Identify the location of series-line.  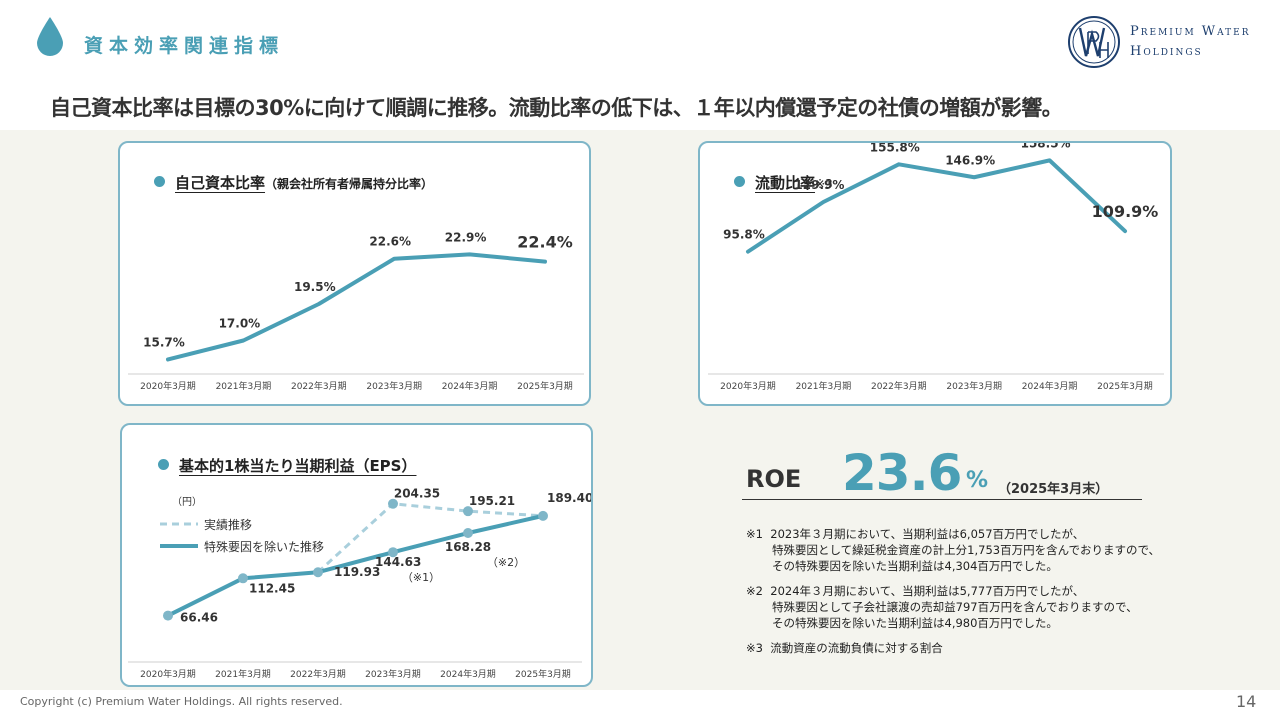
(936, 206).